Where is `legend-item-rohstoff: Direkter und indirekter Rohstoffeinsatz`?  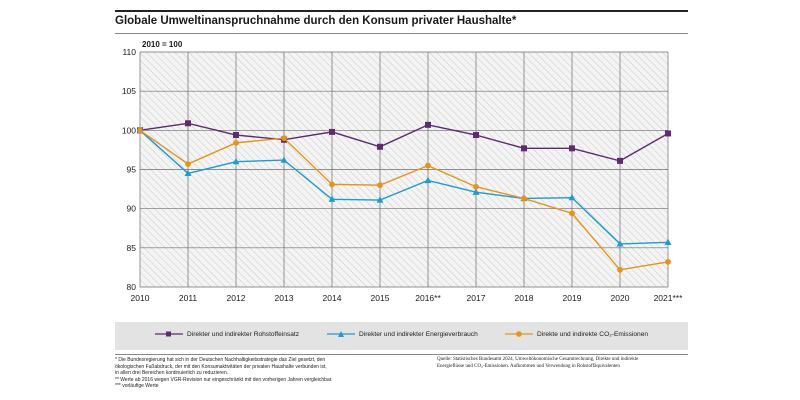
legend-item-rohstoff: Direkter und indirekter Rohstoffeinsatz is located at coordinates (227, 334).